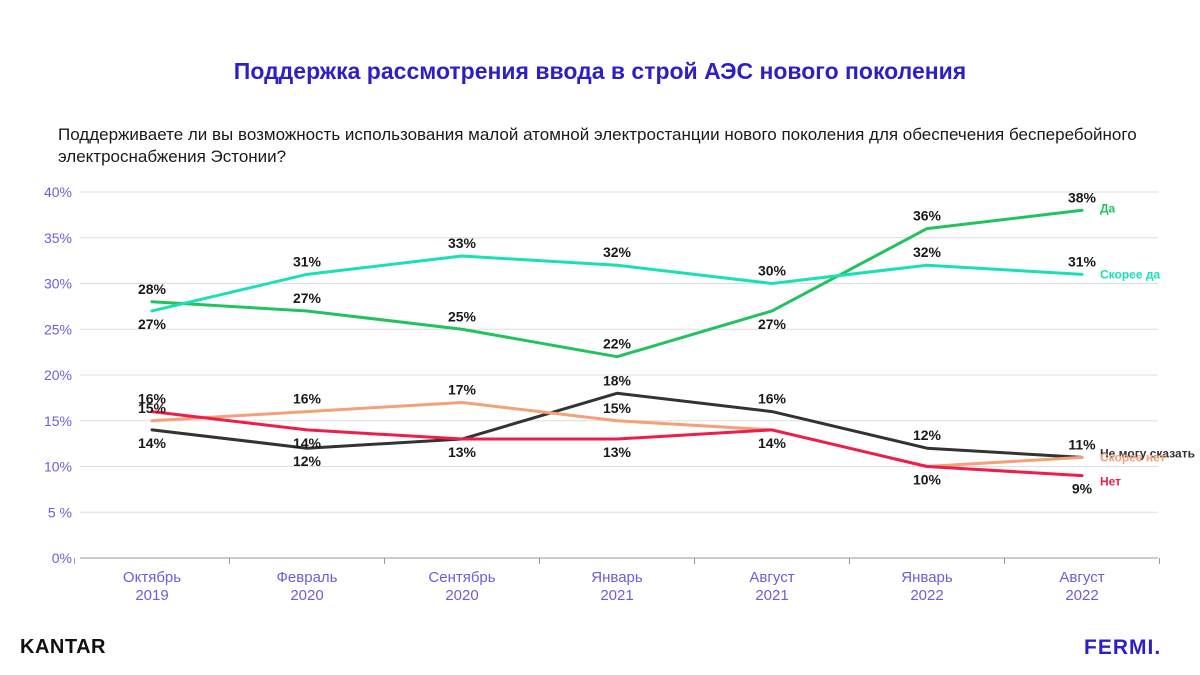 This screenshot has width=1200, height=675. I want to click on y-tick-label: 15%, so click(58, 421).